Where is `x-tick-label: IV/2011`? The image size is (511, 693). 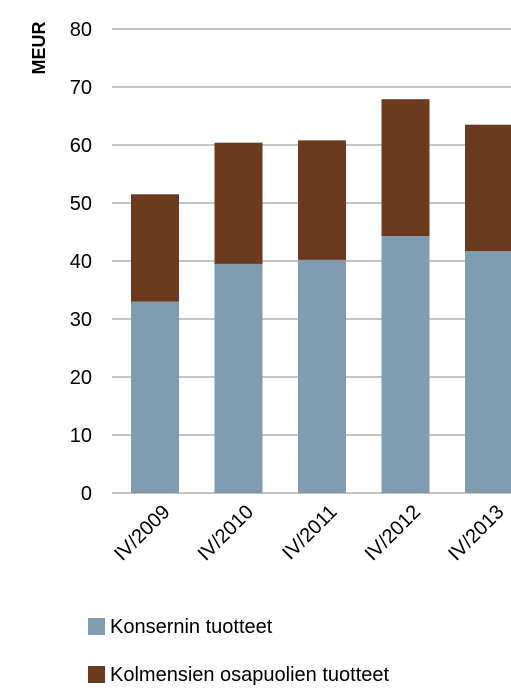
x-tick-label: IV/2011 is located at coordinates (309, 532).